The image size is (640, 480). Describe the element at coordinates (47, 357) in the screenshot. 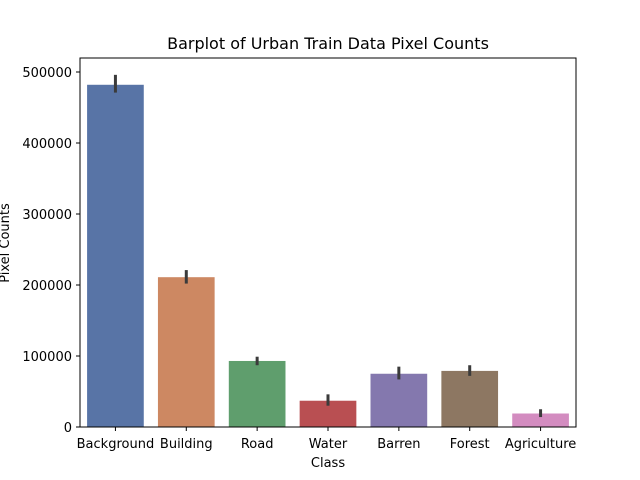

I see `y-tick-label: 100000` at that location.